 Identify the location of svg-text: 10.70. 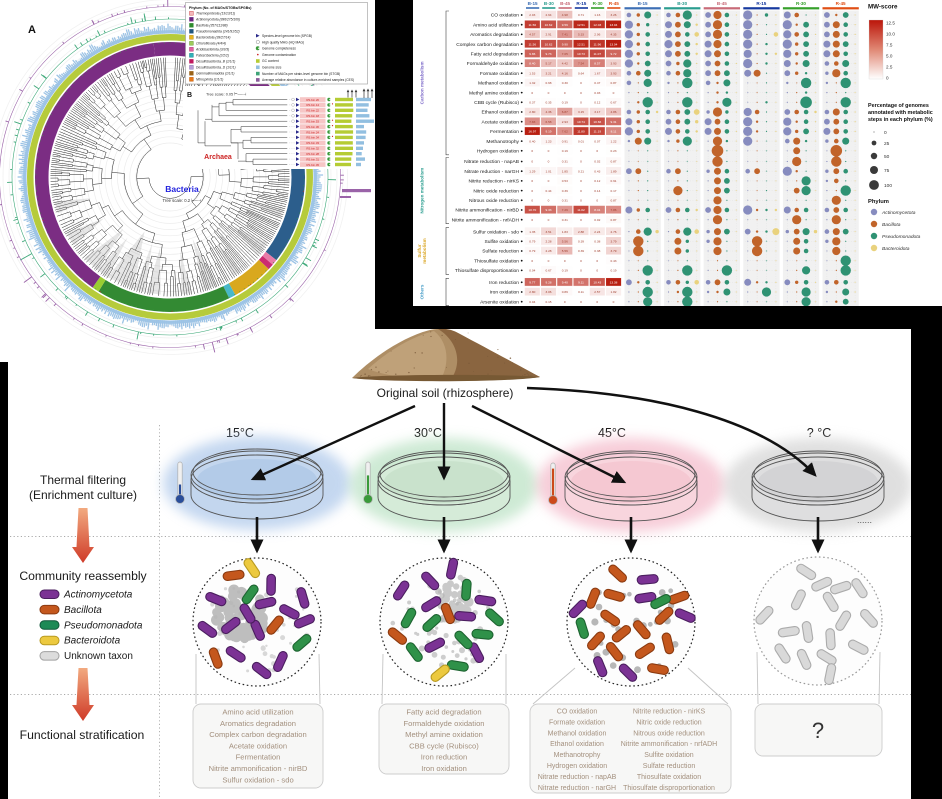
(532, 210).